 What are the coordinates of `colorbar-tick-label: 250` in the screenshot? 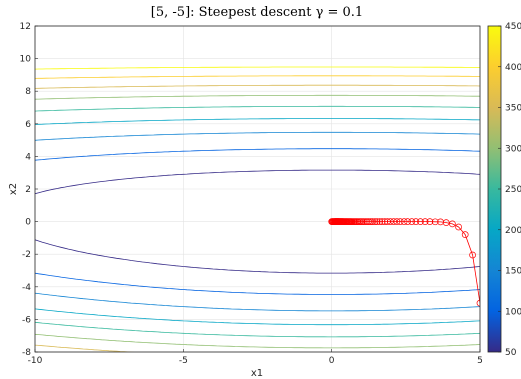 It's located at (513, 190).